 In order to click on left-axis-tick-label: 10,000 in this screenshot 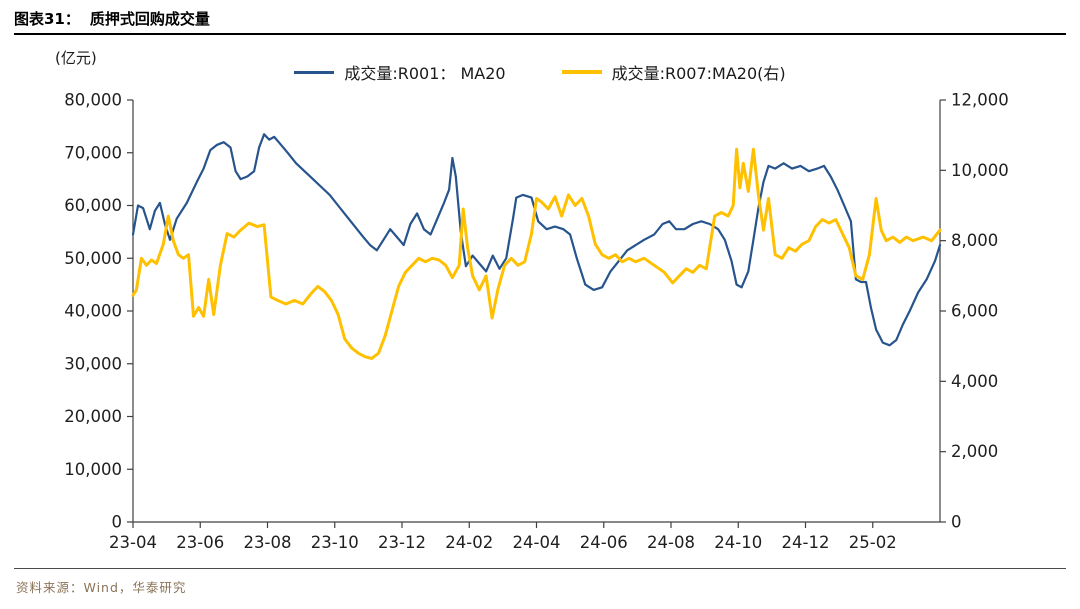, I will do `click(93, 469)`.